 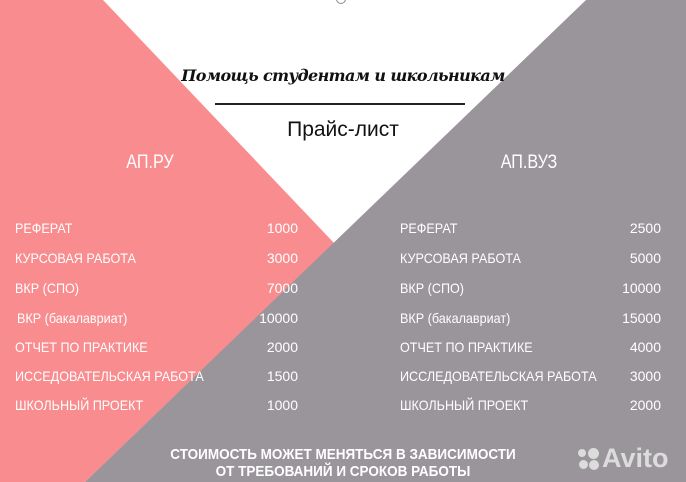 I want to click on tagline: Помощь студентам и школьникам, so click(x=343, y=75).